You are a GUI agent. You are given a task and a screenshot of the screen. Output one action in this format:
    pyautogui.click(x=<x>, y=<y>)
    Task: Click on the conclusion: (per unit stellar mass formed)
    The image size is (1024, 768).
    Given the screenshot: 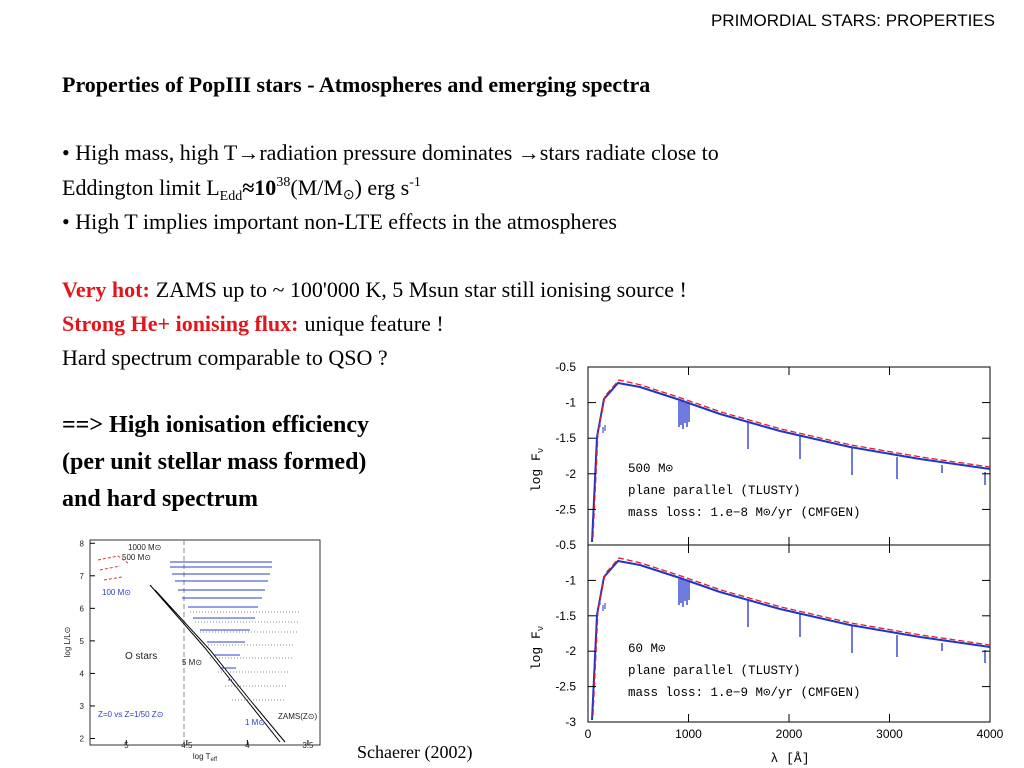 What is the action you would take?
    pyautogui.click(x=214, y=462)
    